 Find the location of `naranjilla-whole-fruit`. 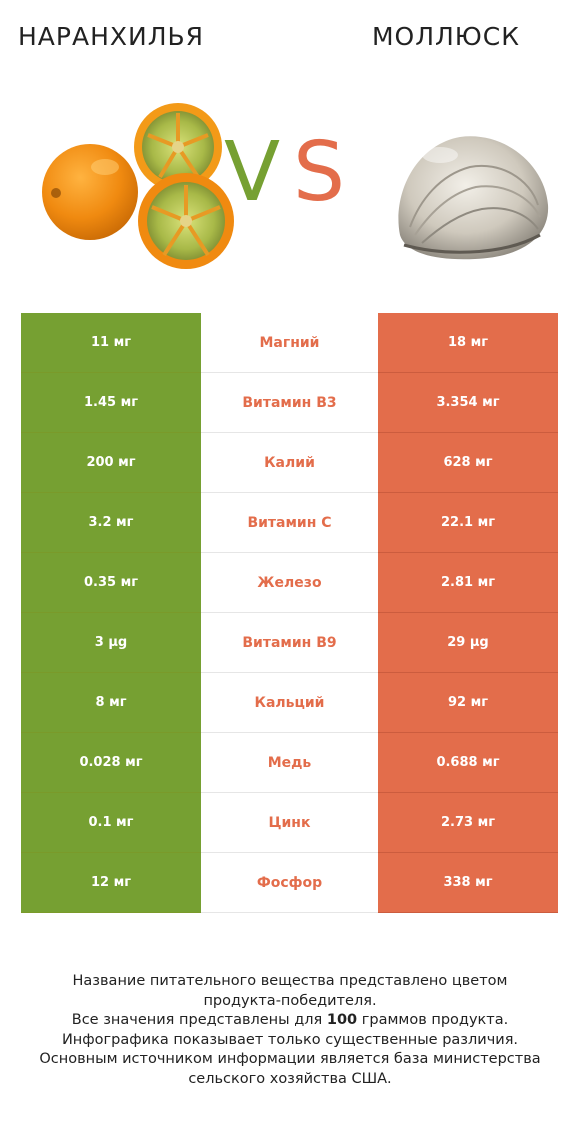

naranjilla-whole-fruit is located at coordinates (90, 192).